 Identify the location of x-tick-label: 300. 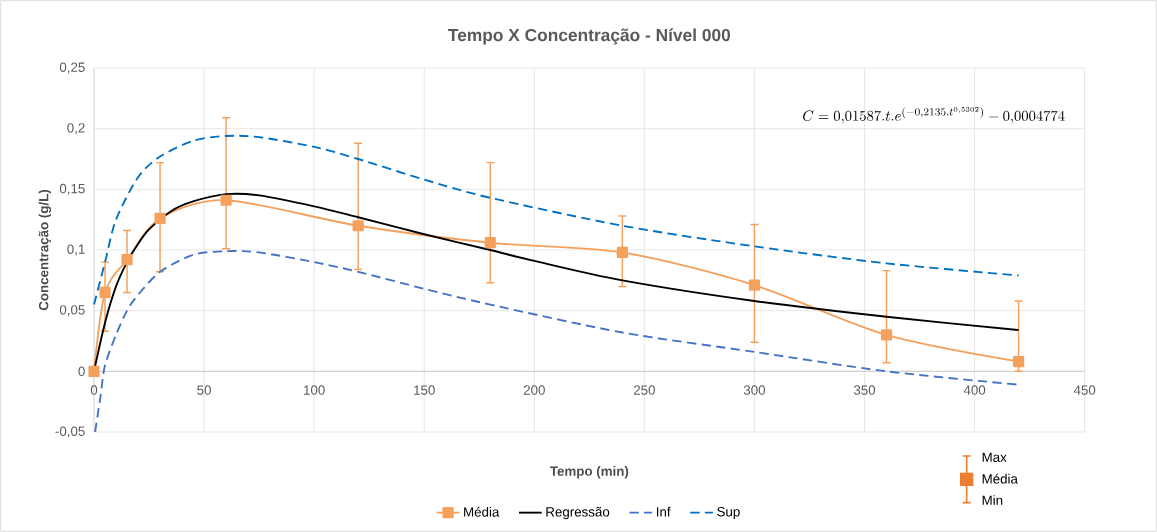
(754, 390).